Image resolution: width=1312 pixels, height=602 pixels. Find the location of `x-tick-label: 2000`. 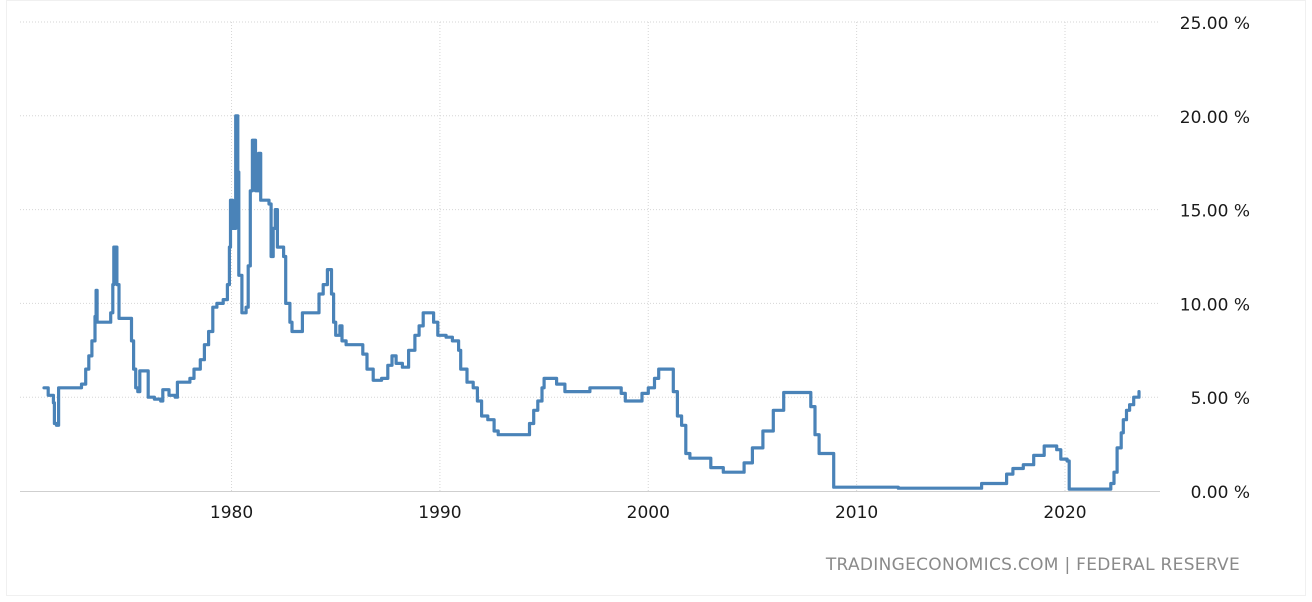

x-tick-label: 2000 is located at coordinates (648, 513).